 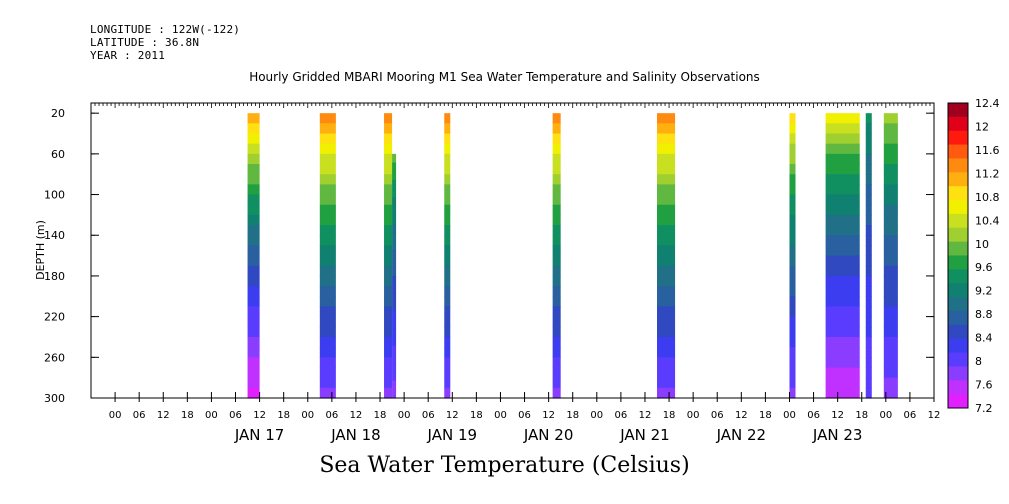 I want to click on day-label: JAN 18, so click(x=355, y=435).